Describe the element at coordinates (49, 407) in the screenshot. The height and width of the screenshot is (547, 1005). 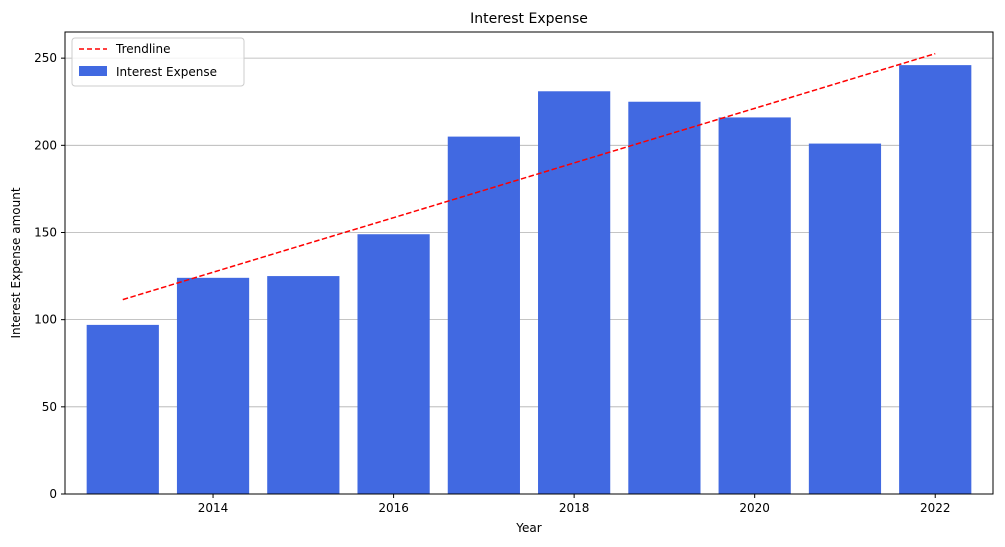
I see `y-tick-label-50: 50` at that location.